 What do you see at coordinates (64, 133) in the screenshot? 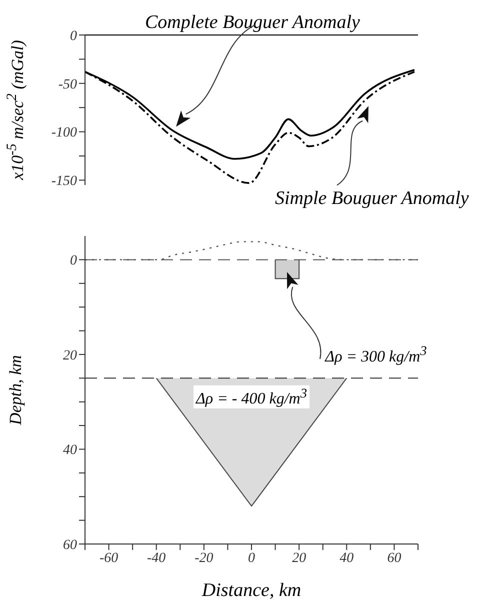
I see `y-tick-label: -100` at bounding box center [64, 133].